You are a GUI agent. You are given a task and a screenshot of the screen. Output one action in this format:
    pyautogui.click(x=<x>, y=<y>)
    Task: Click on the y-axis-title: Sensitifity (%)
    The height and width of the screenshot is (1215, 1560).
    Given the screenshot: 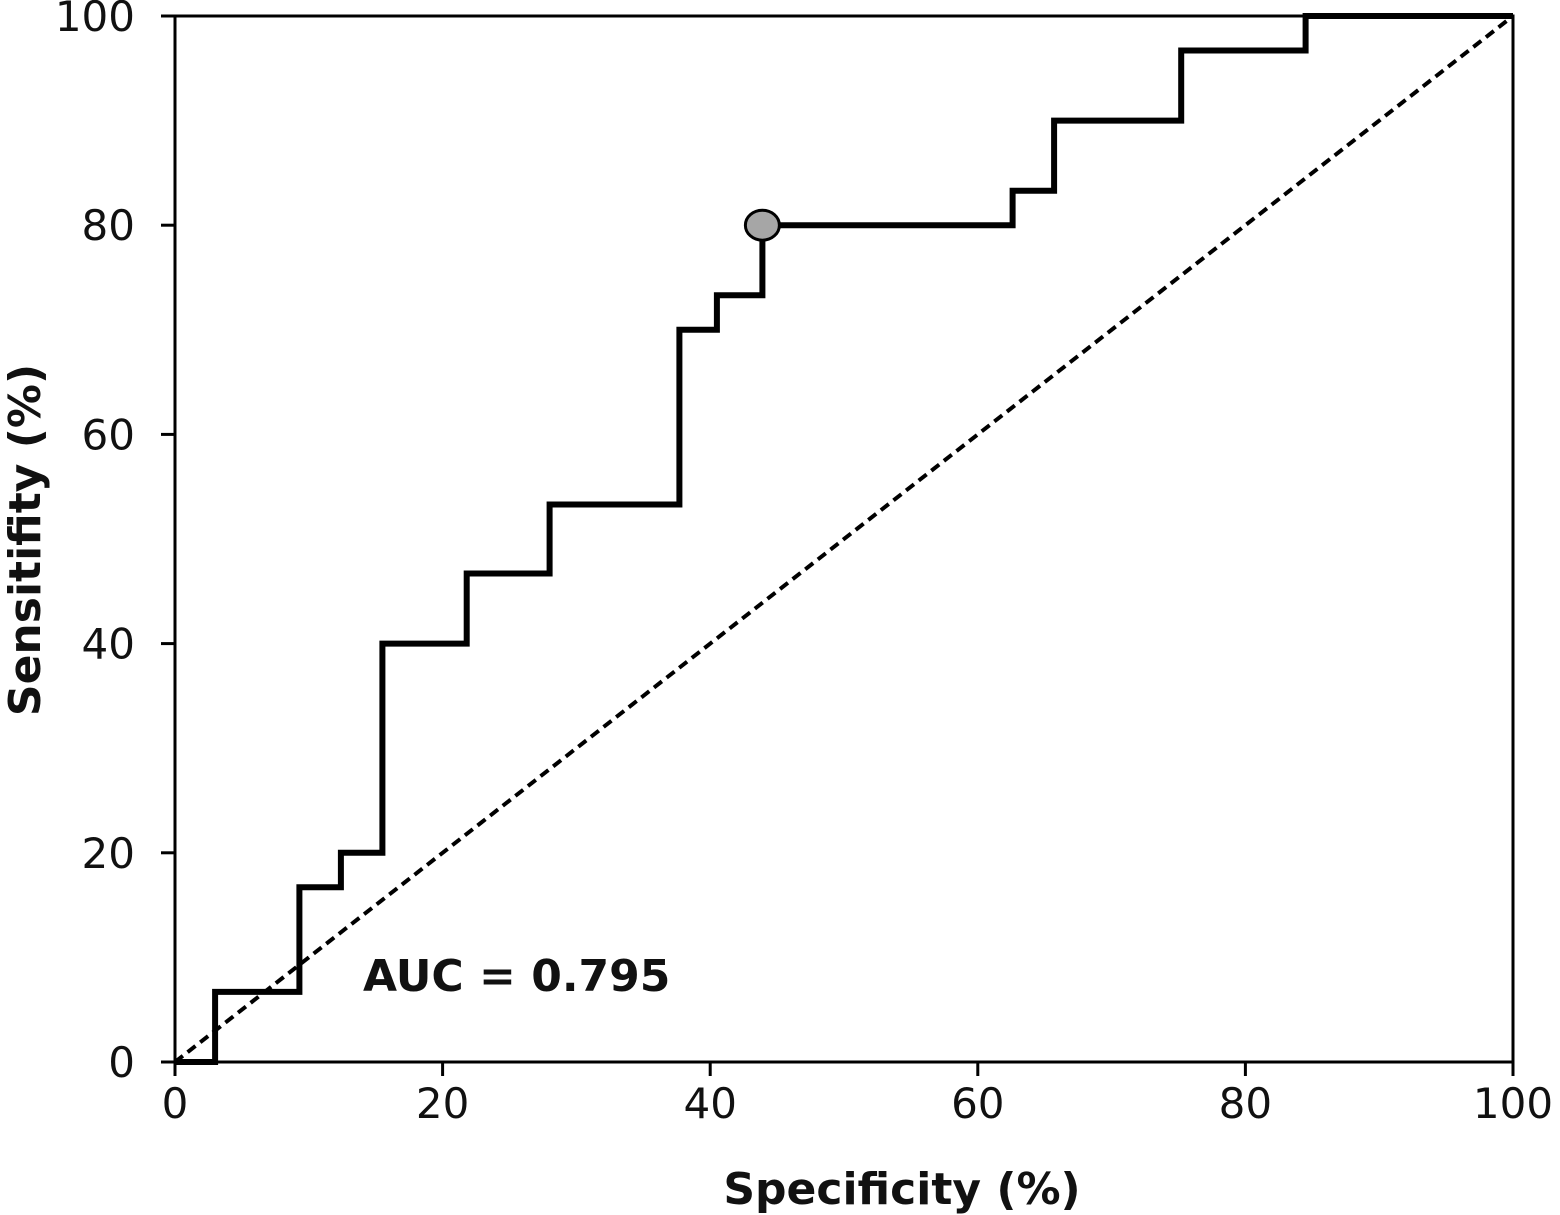 What is the action you would take?
    pyautogui.click(x=25, y=540)
    